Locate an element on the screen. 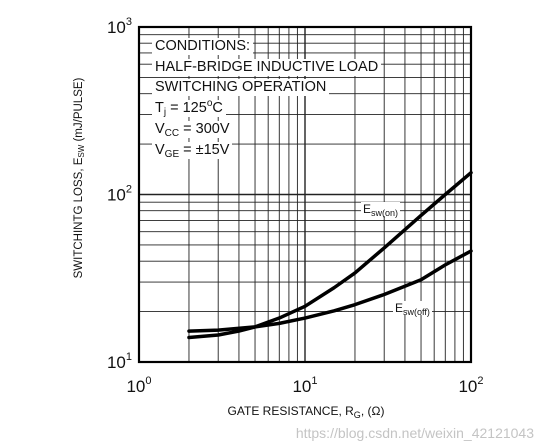 The height and width of the screenshot is (447, 554). conditions-line-2: HALF-BRIDGE INDUCTIVE LOAD is located at coordinates (267, 67).